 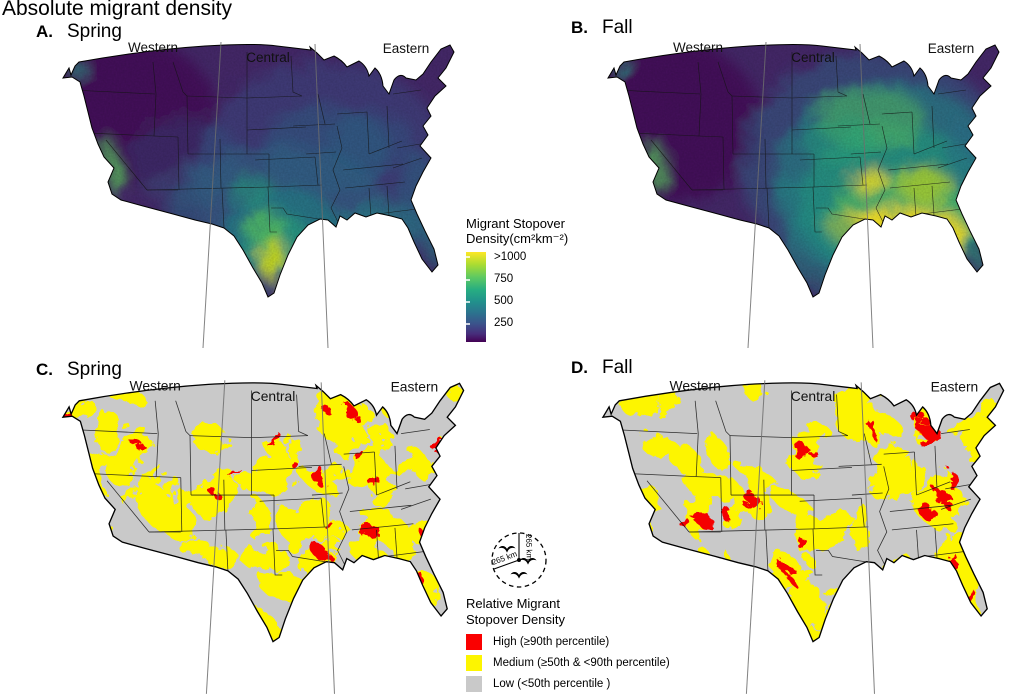 What do you see at coordinates (524, 296) in the screenshot?
I see `colorbar-tick-labels: >1000 750 500 250` at bounding box center [524, 296].